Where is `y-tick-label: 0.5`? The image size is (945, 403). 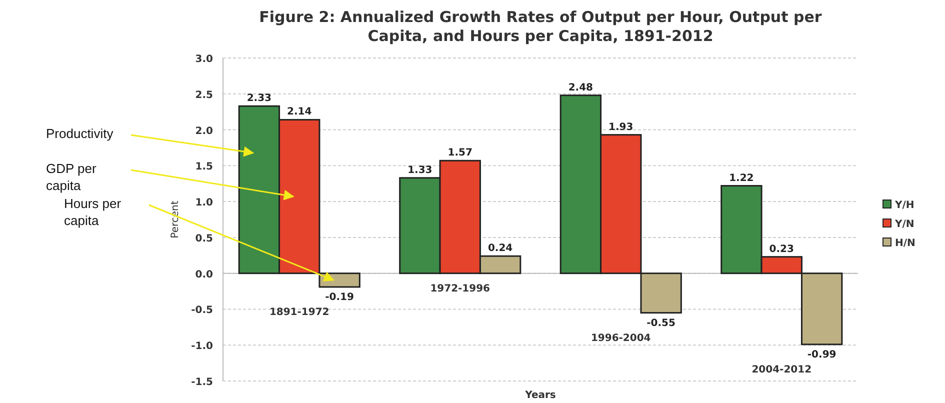 y-tick-label: 0.5 is located at coordinates (204, 238).